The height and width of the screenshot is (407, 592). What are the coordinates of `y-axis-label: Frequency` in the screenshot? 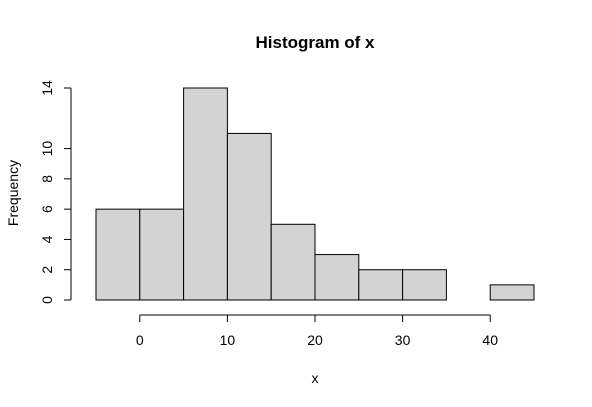 It's located at (13, 193).